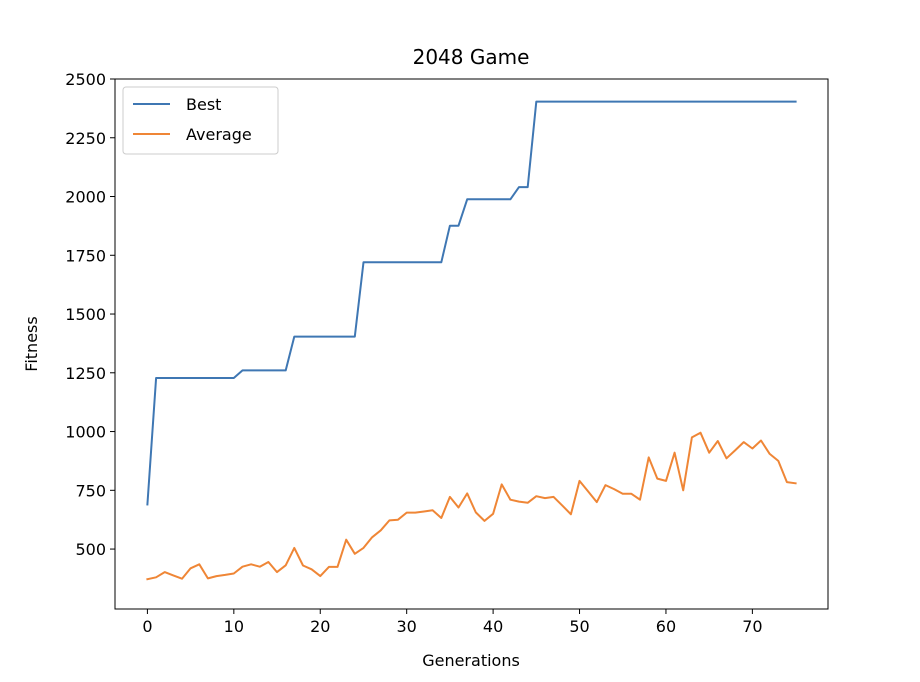 Image resolution: width=920 pixels, height=682 pixels. Describe the element at coordinates (85, 432) in the screenshot. I see `y-tick-label: 1000` at that location.